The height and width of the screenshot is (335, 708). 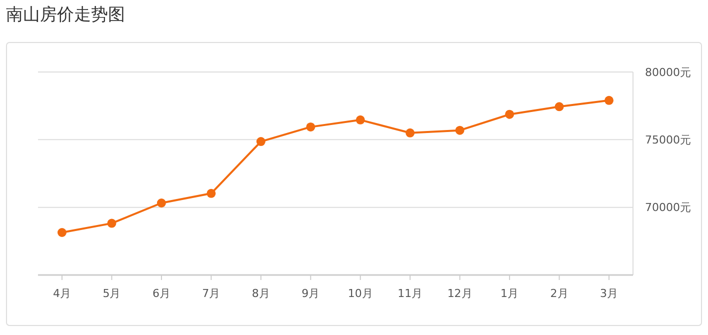 What do you see at coordinates (609, 293) in the screenshot?
I see `x-tick-label: 3月` at bounding box center [609, 293].